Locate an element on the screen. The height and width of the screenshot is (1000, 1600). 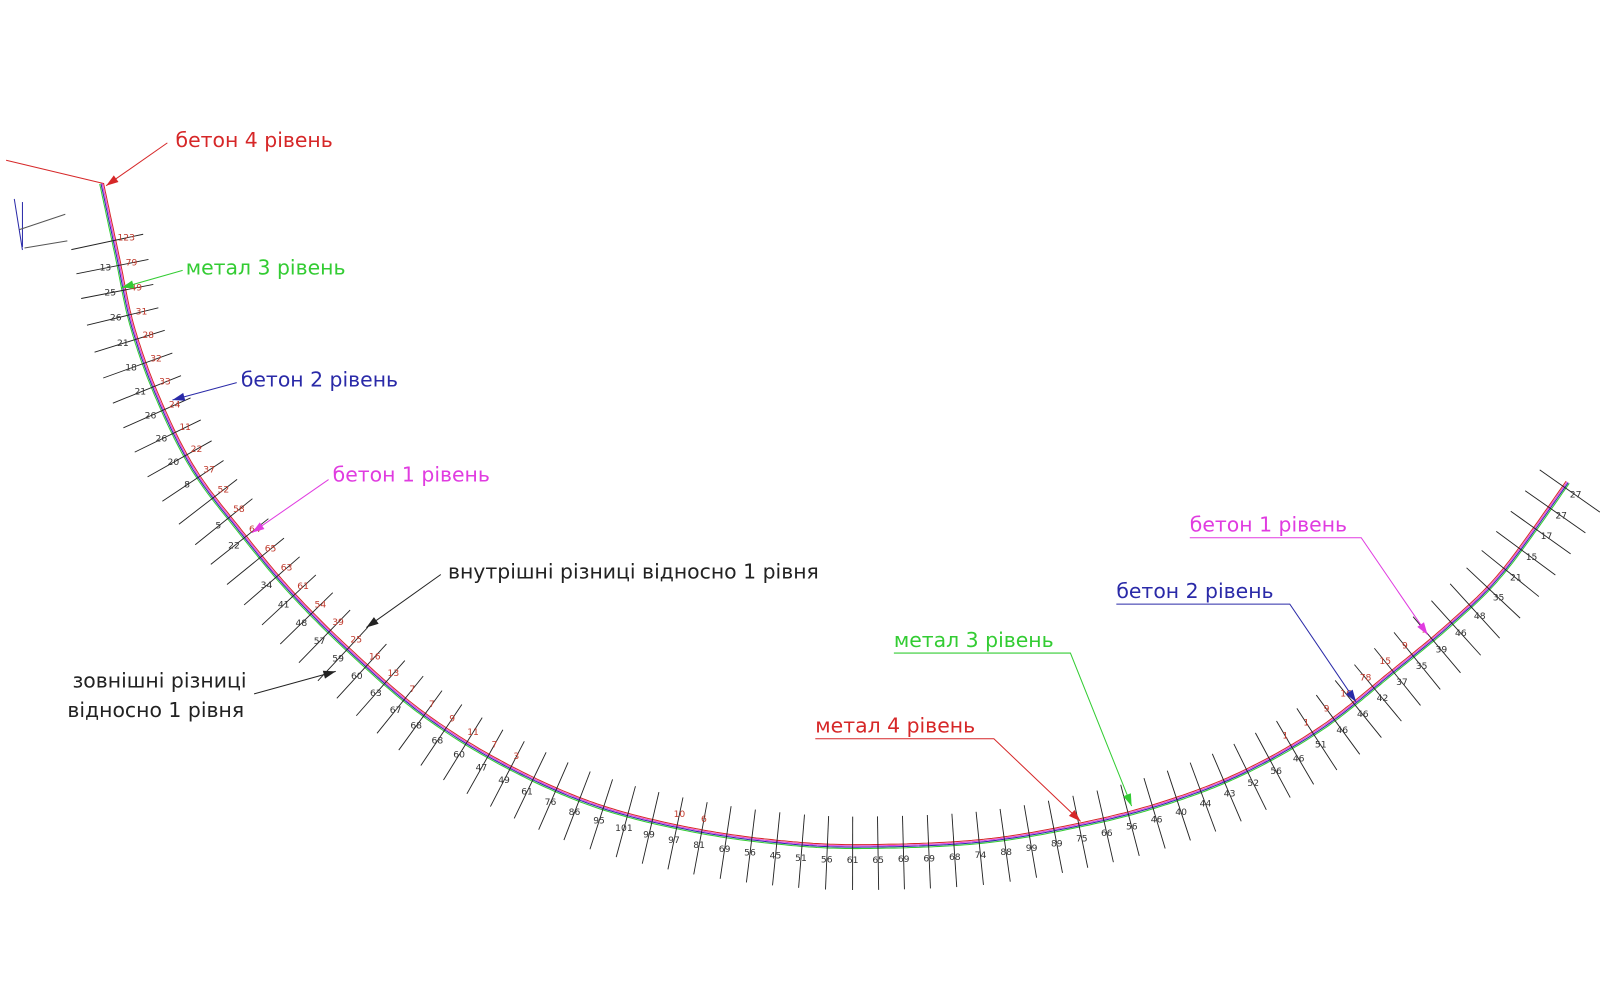
inner-difference: 22 is located at coordinates (197, 449).